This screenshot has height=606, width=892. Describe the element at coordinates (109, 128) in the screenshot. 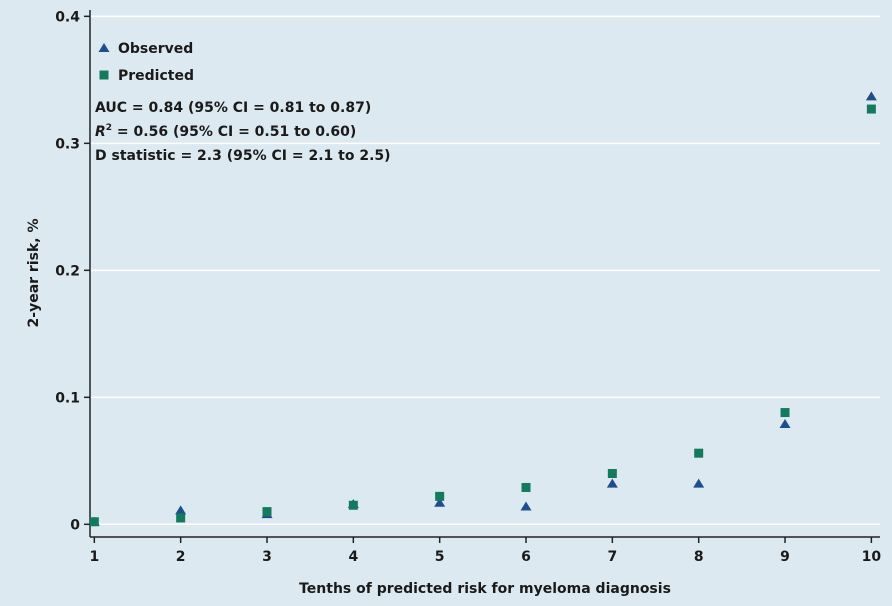

I see `annotation-r2-superscript: 2` at that location.